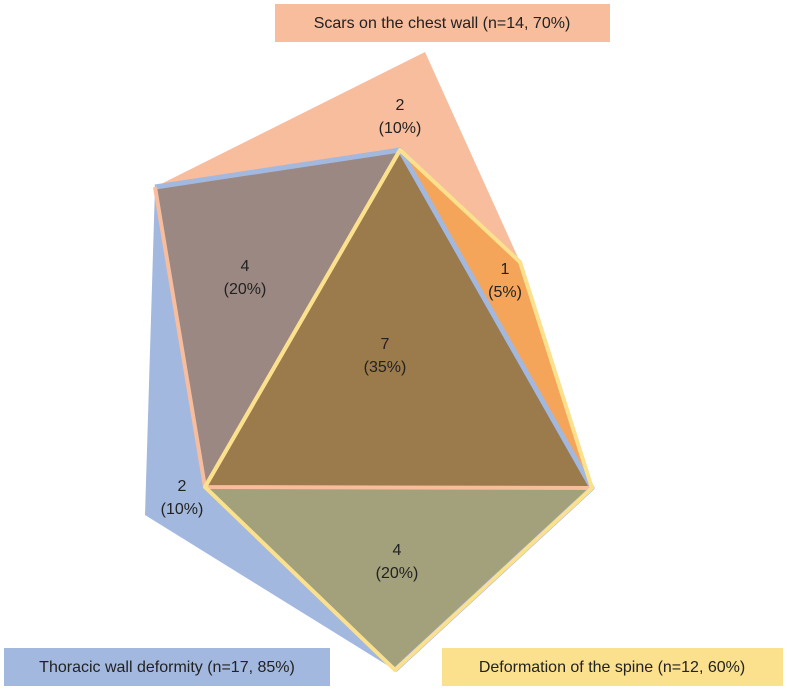 The width and height of the screenshot is (787, 692). I want to click on region-percent: (5%), so click(505, 292).